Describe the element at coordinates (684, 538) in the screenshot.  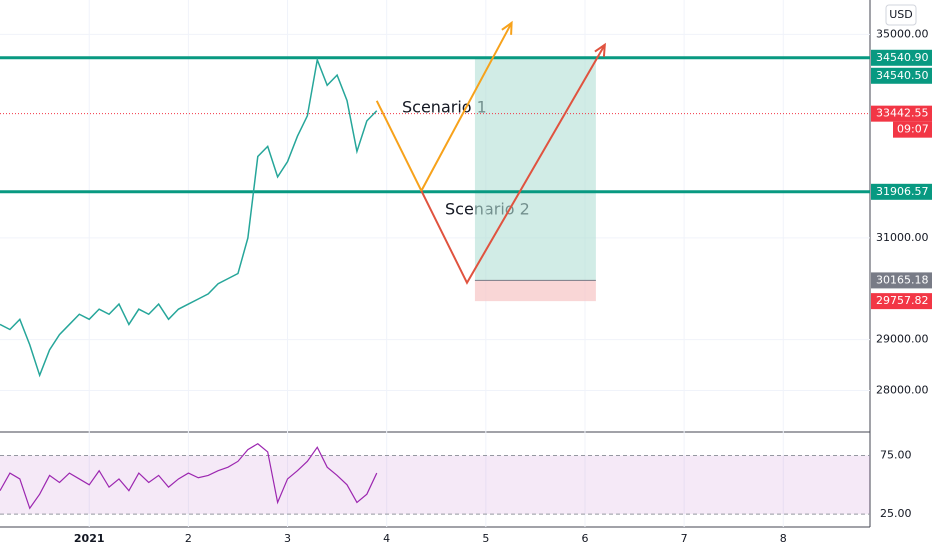
I see `x-tick-label: 7` at that location.